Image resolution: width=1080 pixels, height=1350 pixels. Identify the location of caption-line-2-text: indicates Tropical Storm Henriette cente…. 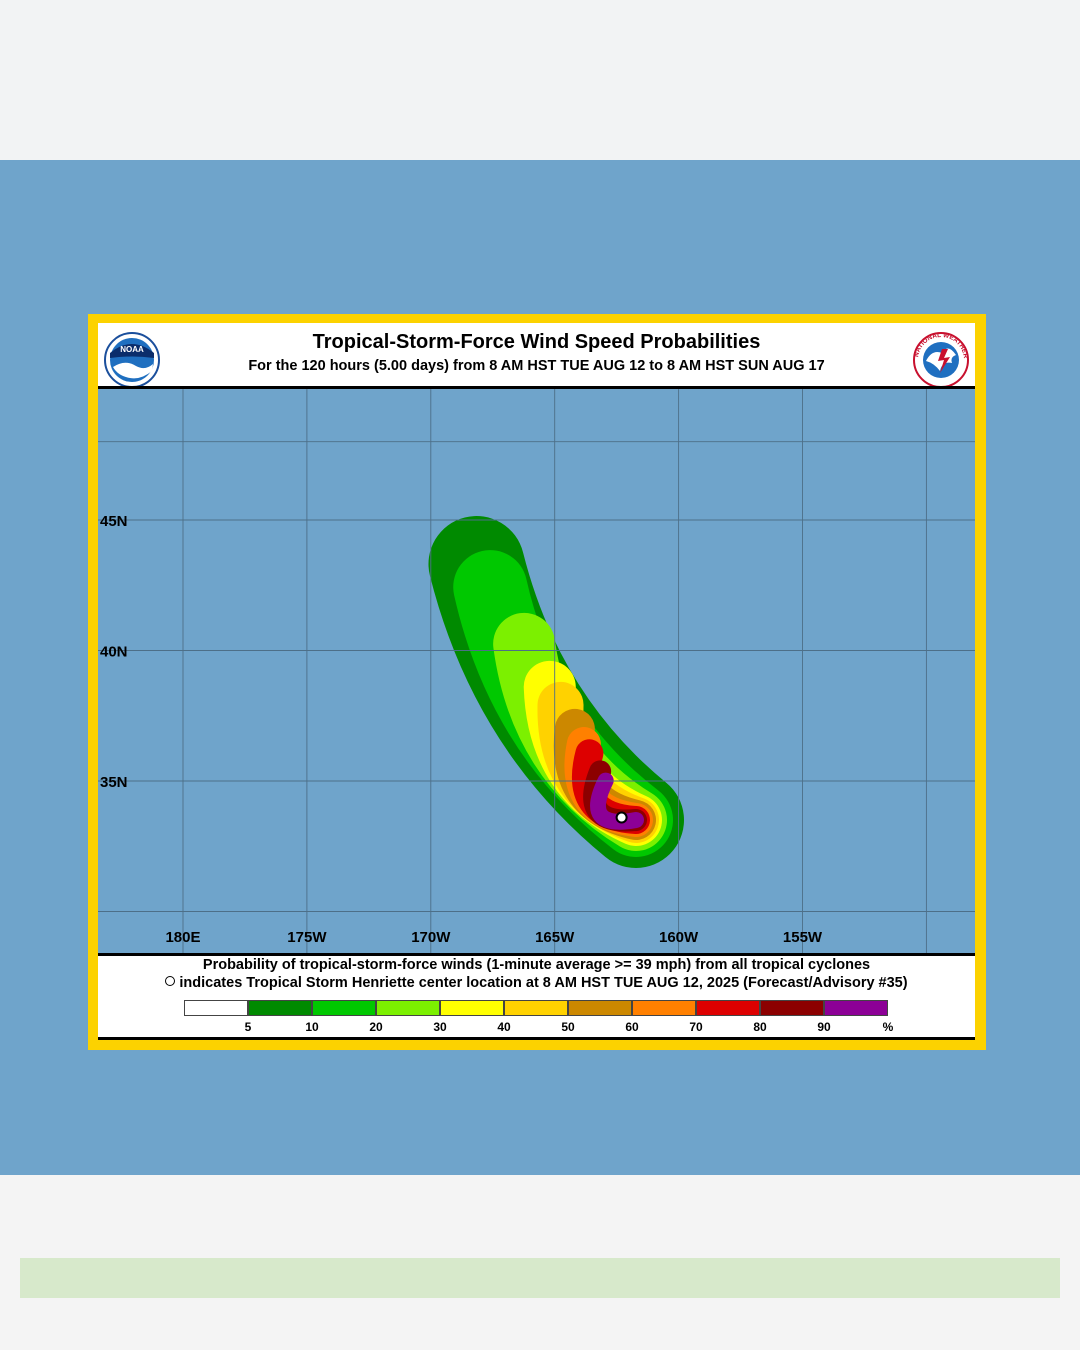
(543, 983).